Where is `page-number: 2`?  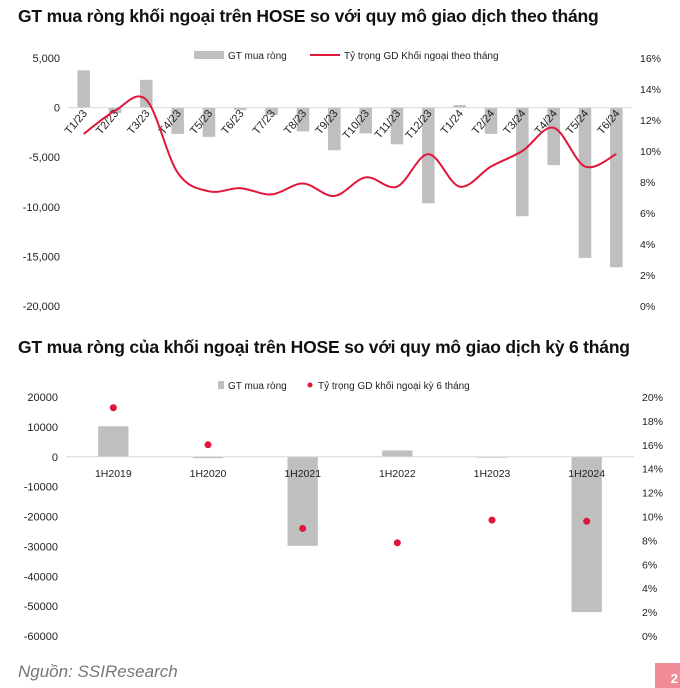
page-number: 2 is located at coordinates (667, 675).